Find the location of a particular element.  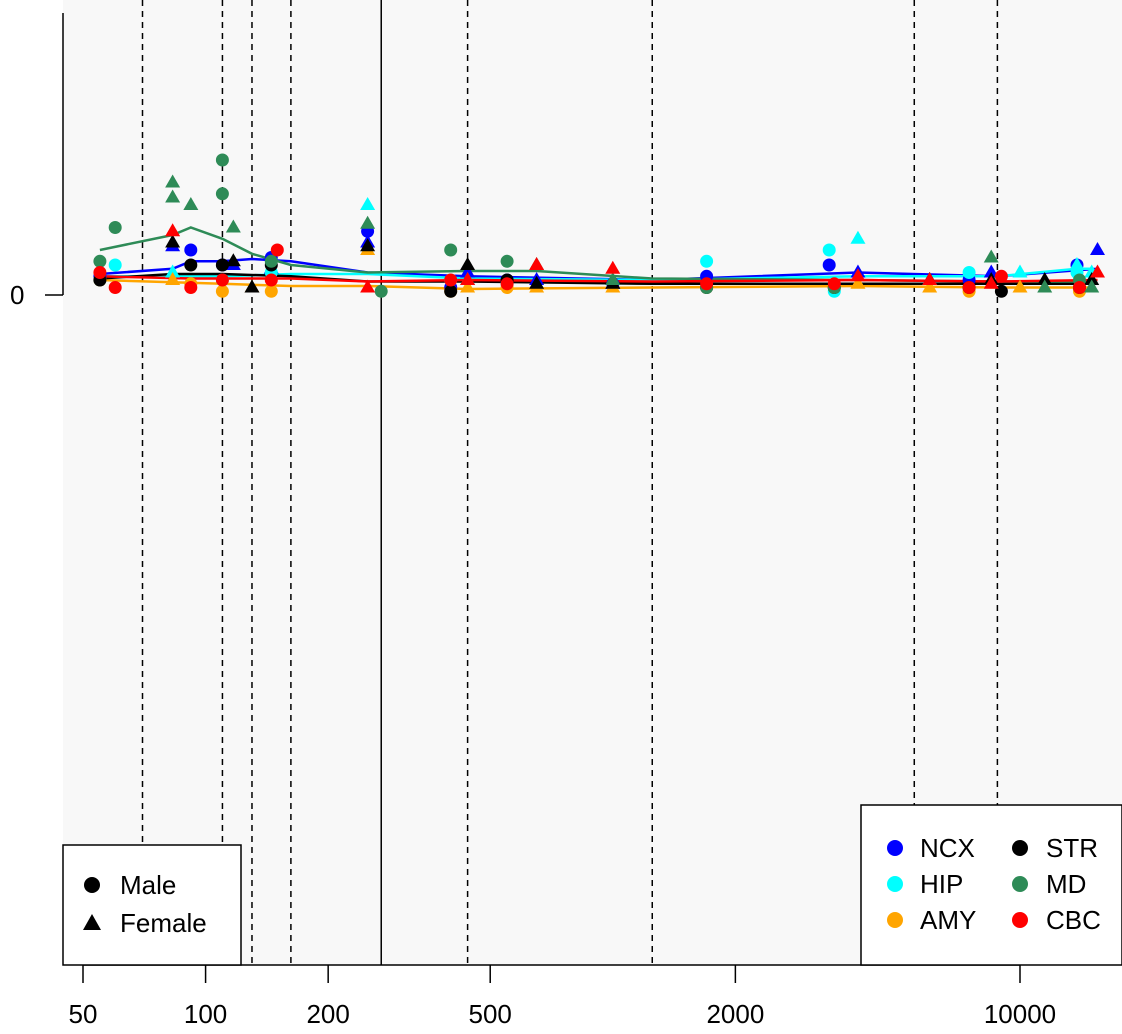

legend-str-label: STR is located at coordinates (1072, 848).